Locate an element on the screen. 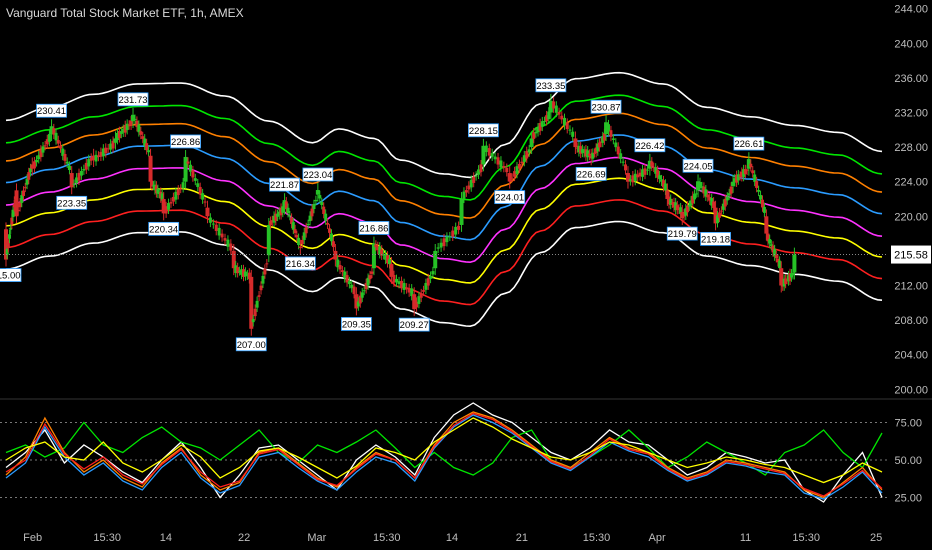  swing-label: 226.61 is located at coordinates (748, 144).